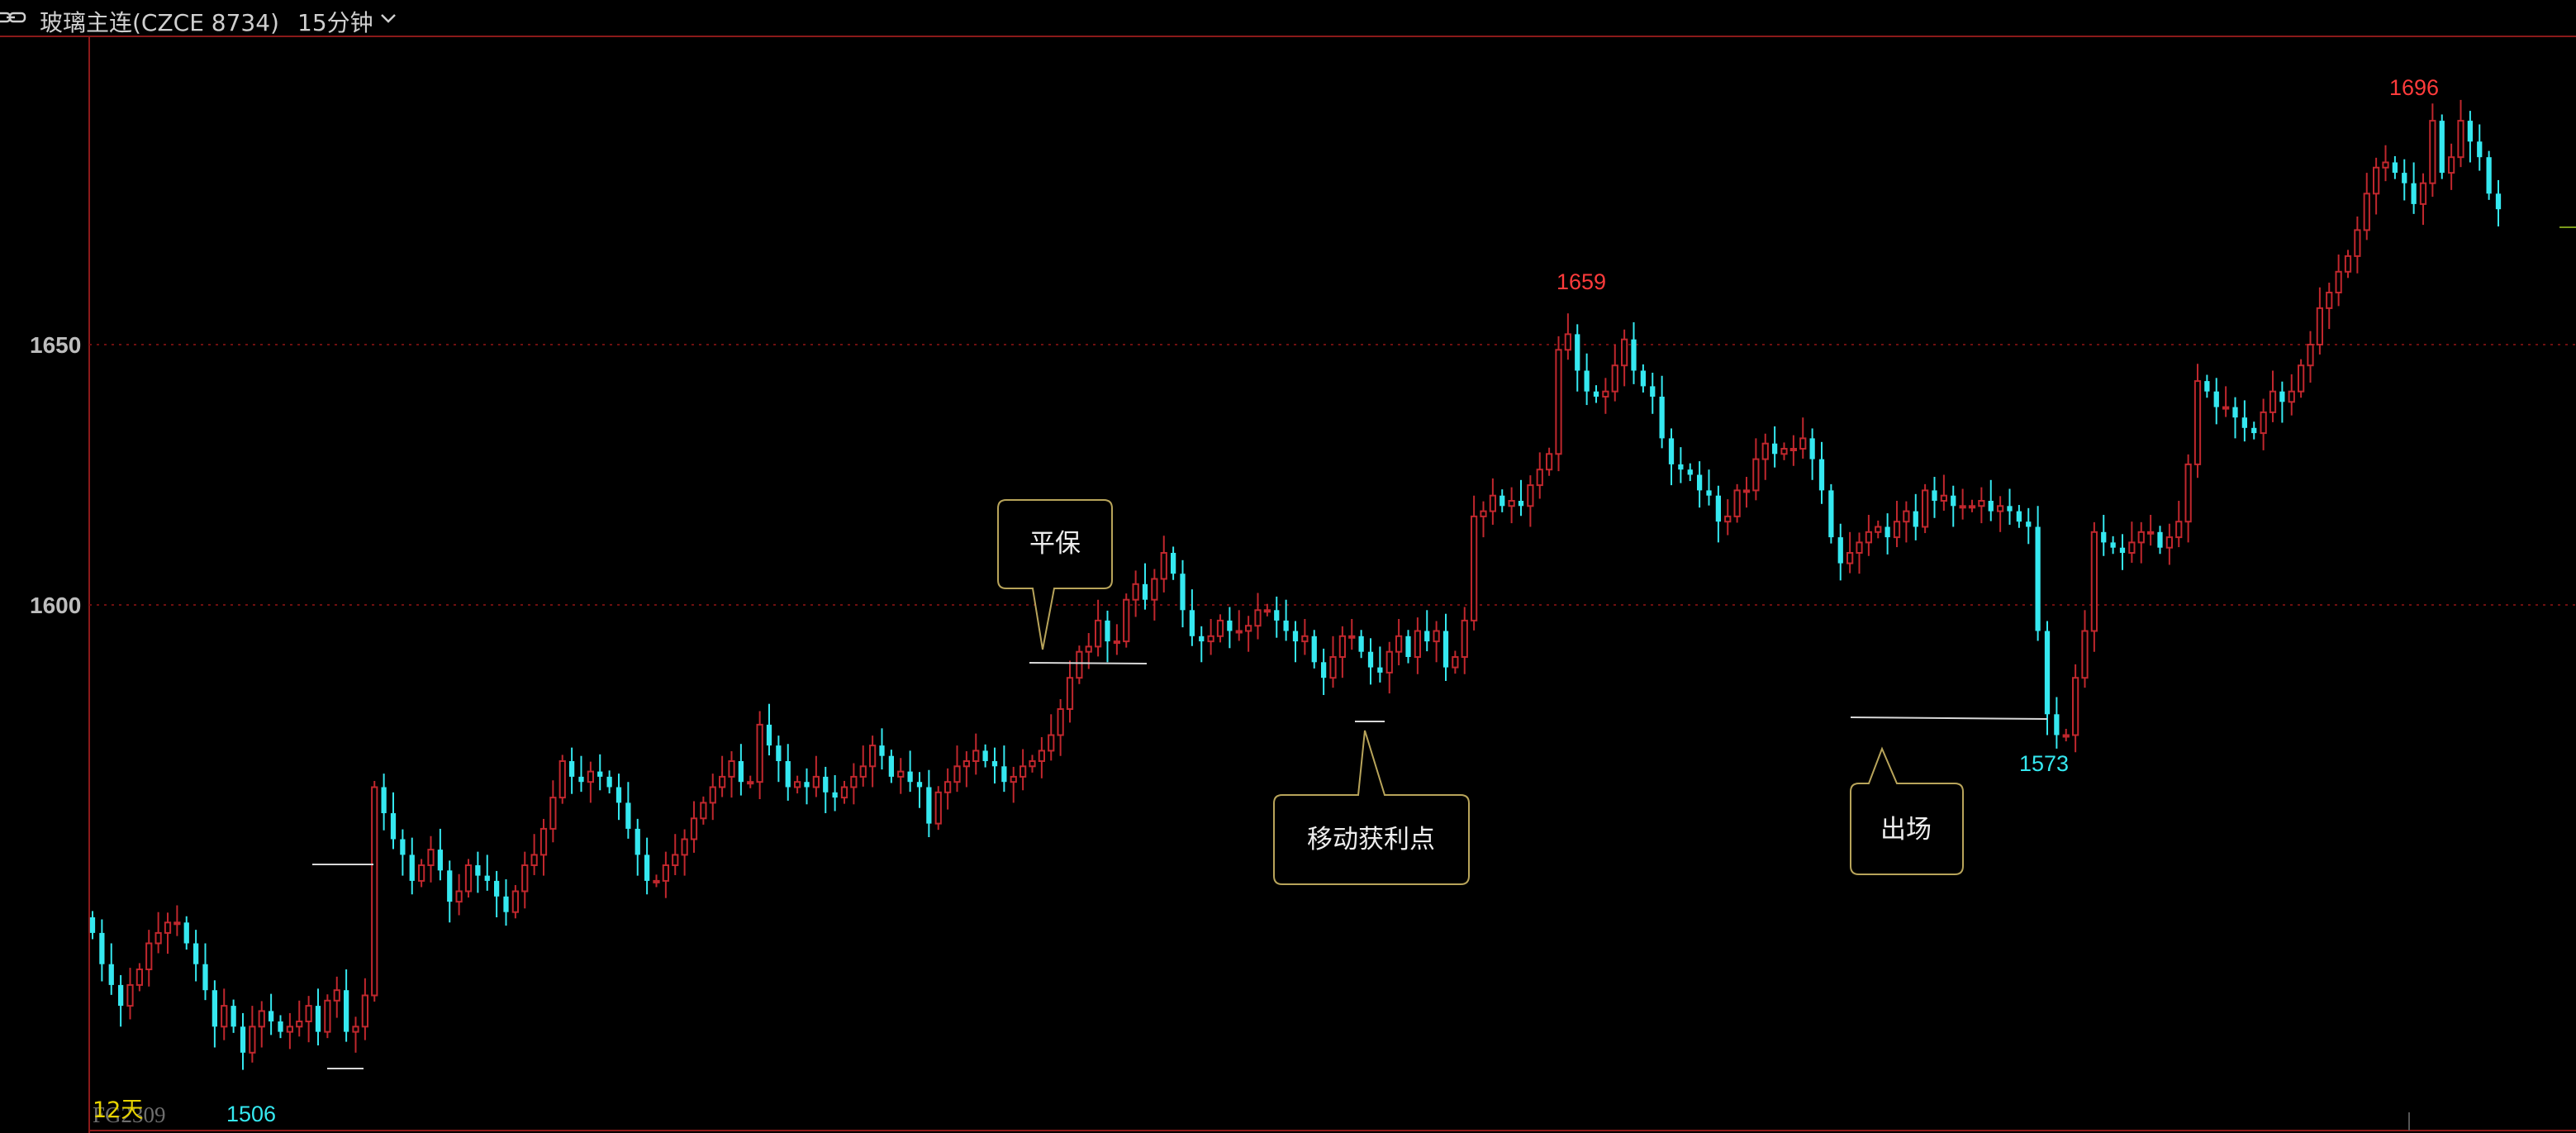 The image size is (2576, 1133). I want to click on instrument-title: 玻璃主连(CZCE 8734), so click(159, 22).